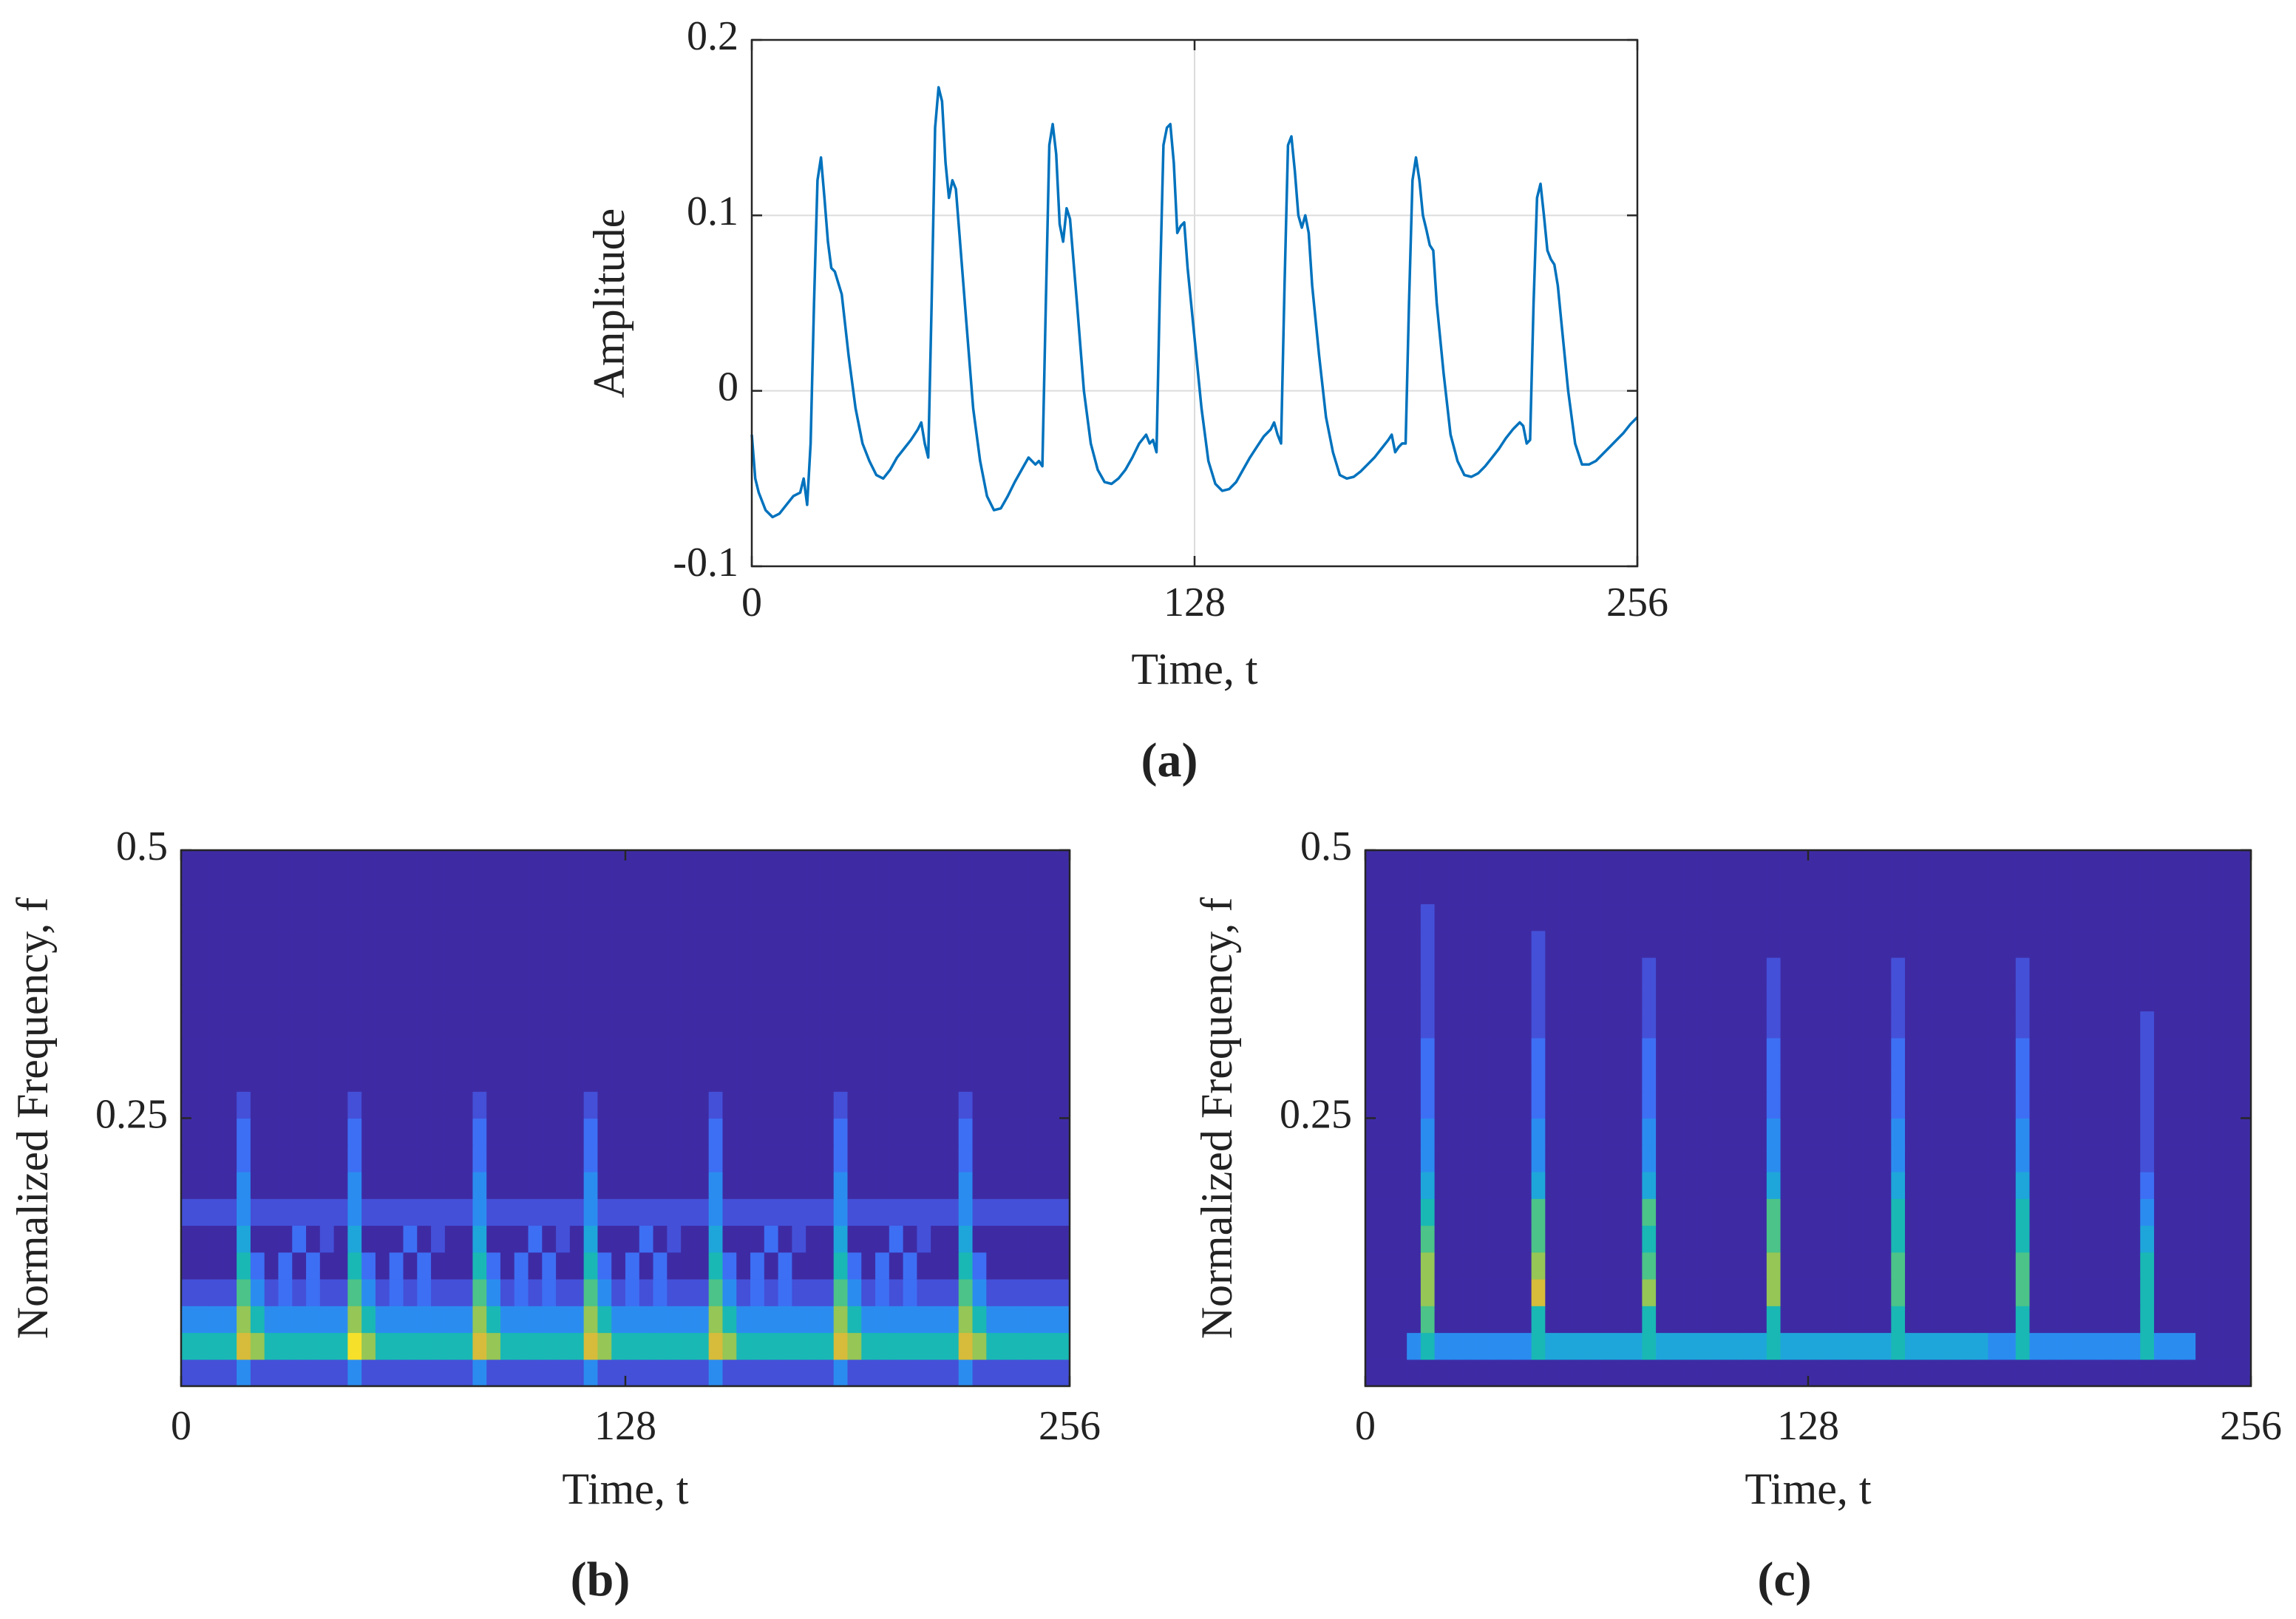 The width and height of the screenshot is (2296, 1619). Describe the element at coordinates (1808, 1489) in the screenshot. I see `x-axis-label: Time, t` at that location.